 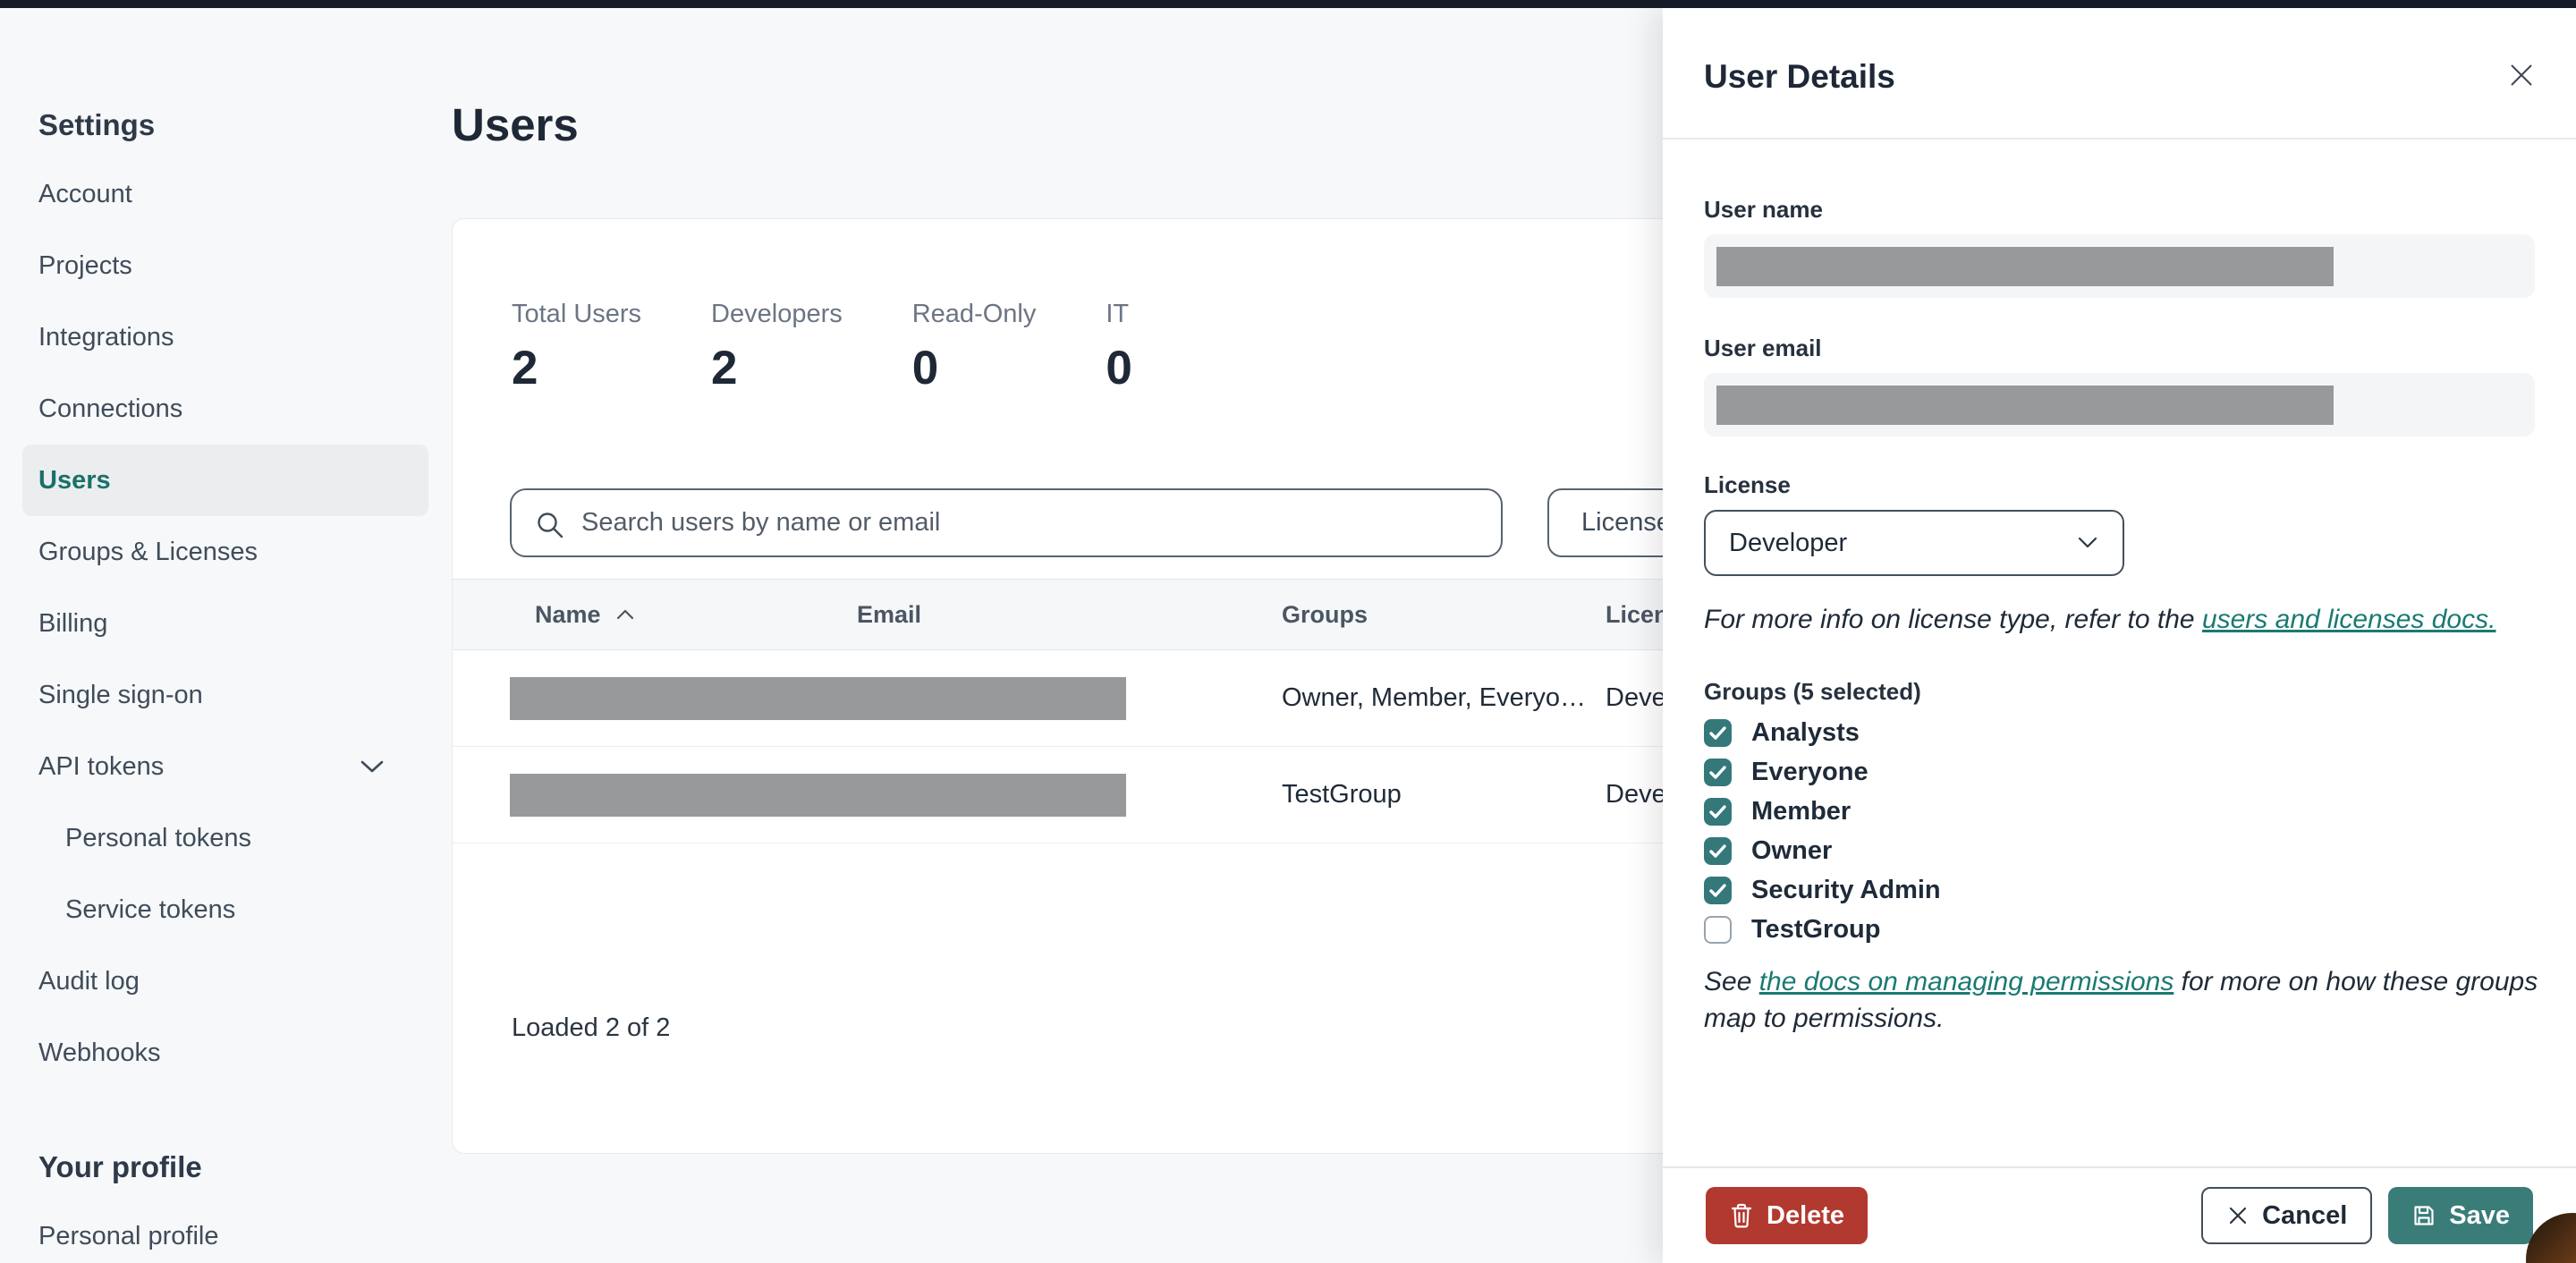 What do you see at coordinates (1846, 889) in the screenshot?
I see `checkbox-label: Security Admin` at bounding box center [1846, 889].